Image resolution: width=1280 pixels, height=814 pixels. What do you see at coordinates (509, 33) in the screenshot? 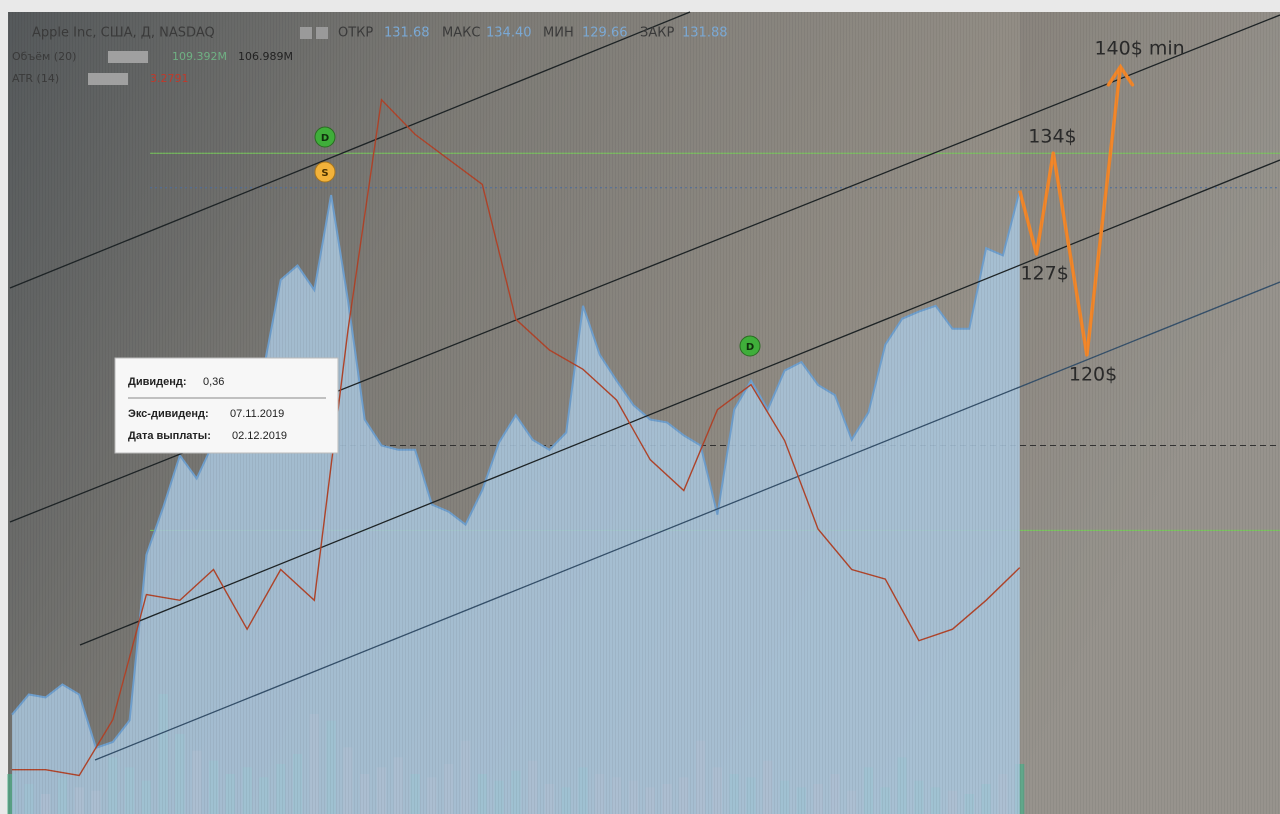
I see `high-value: 134.40` at bounding box center [509, 33].